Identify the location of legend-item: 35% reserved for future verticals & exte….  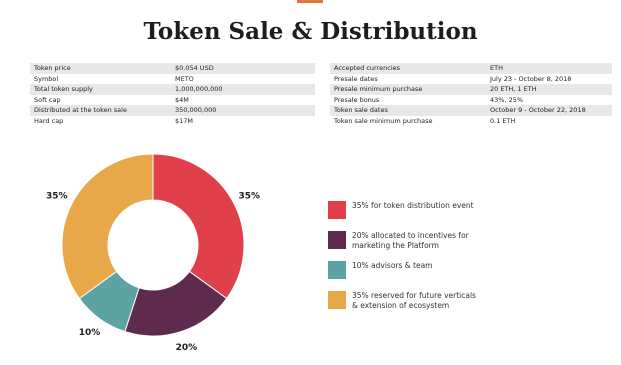
(428, 303).